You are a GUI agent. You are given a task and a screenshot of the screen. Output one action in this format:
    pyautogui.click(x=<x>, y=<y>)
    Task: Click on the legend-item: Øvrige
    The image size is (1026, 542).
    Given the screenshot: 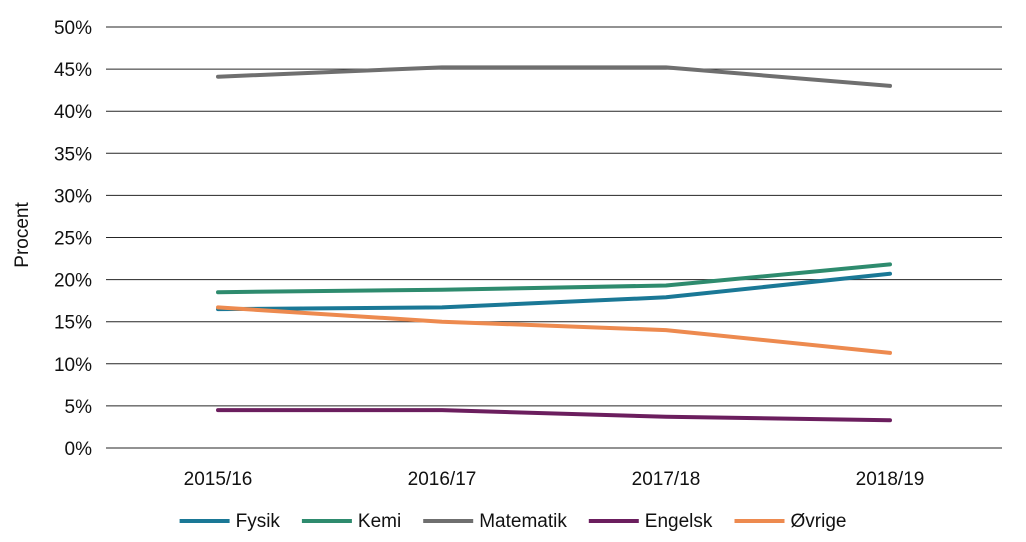 What is the action you would take?
    pyautogui.click(x=790, y=521)
    